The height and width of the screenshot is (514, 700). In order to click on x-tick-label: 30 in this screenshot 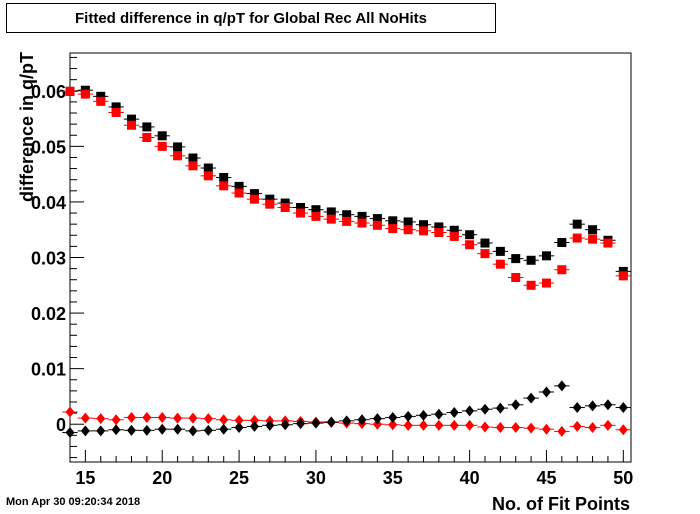, I will do `click(316, 478)`.